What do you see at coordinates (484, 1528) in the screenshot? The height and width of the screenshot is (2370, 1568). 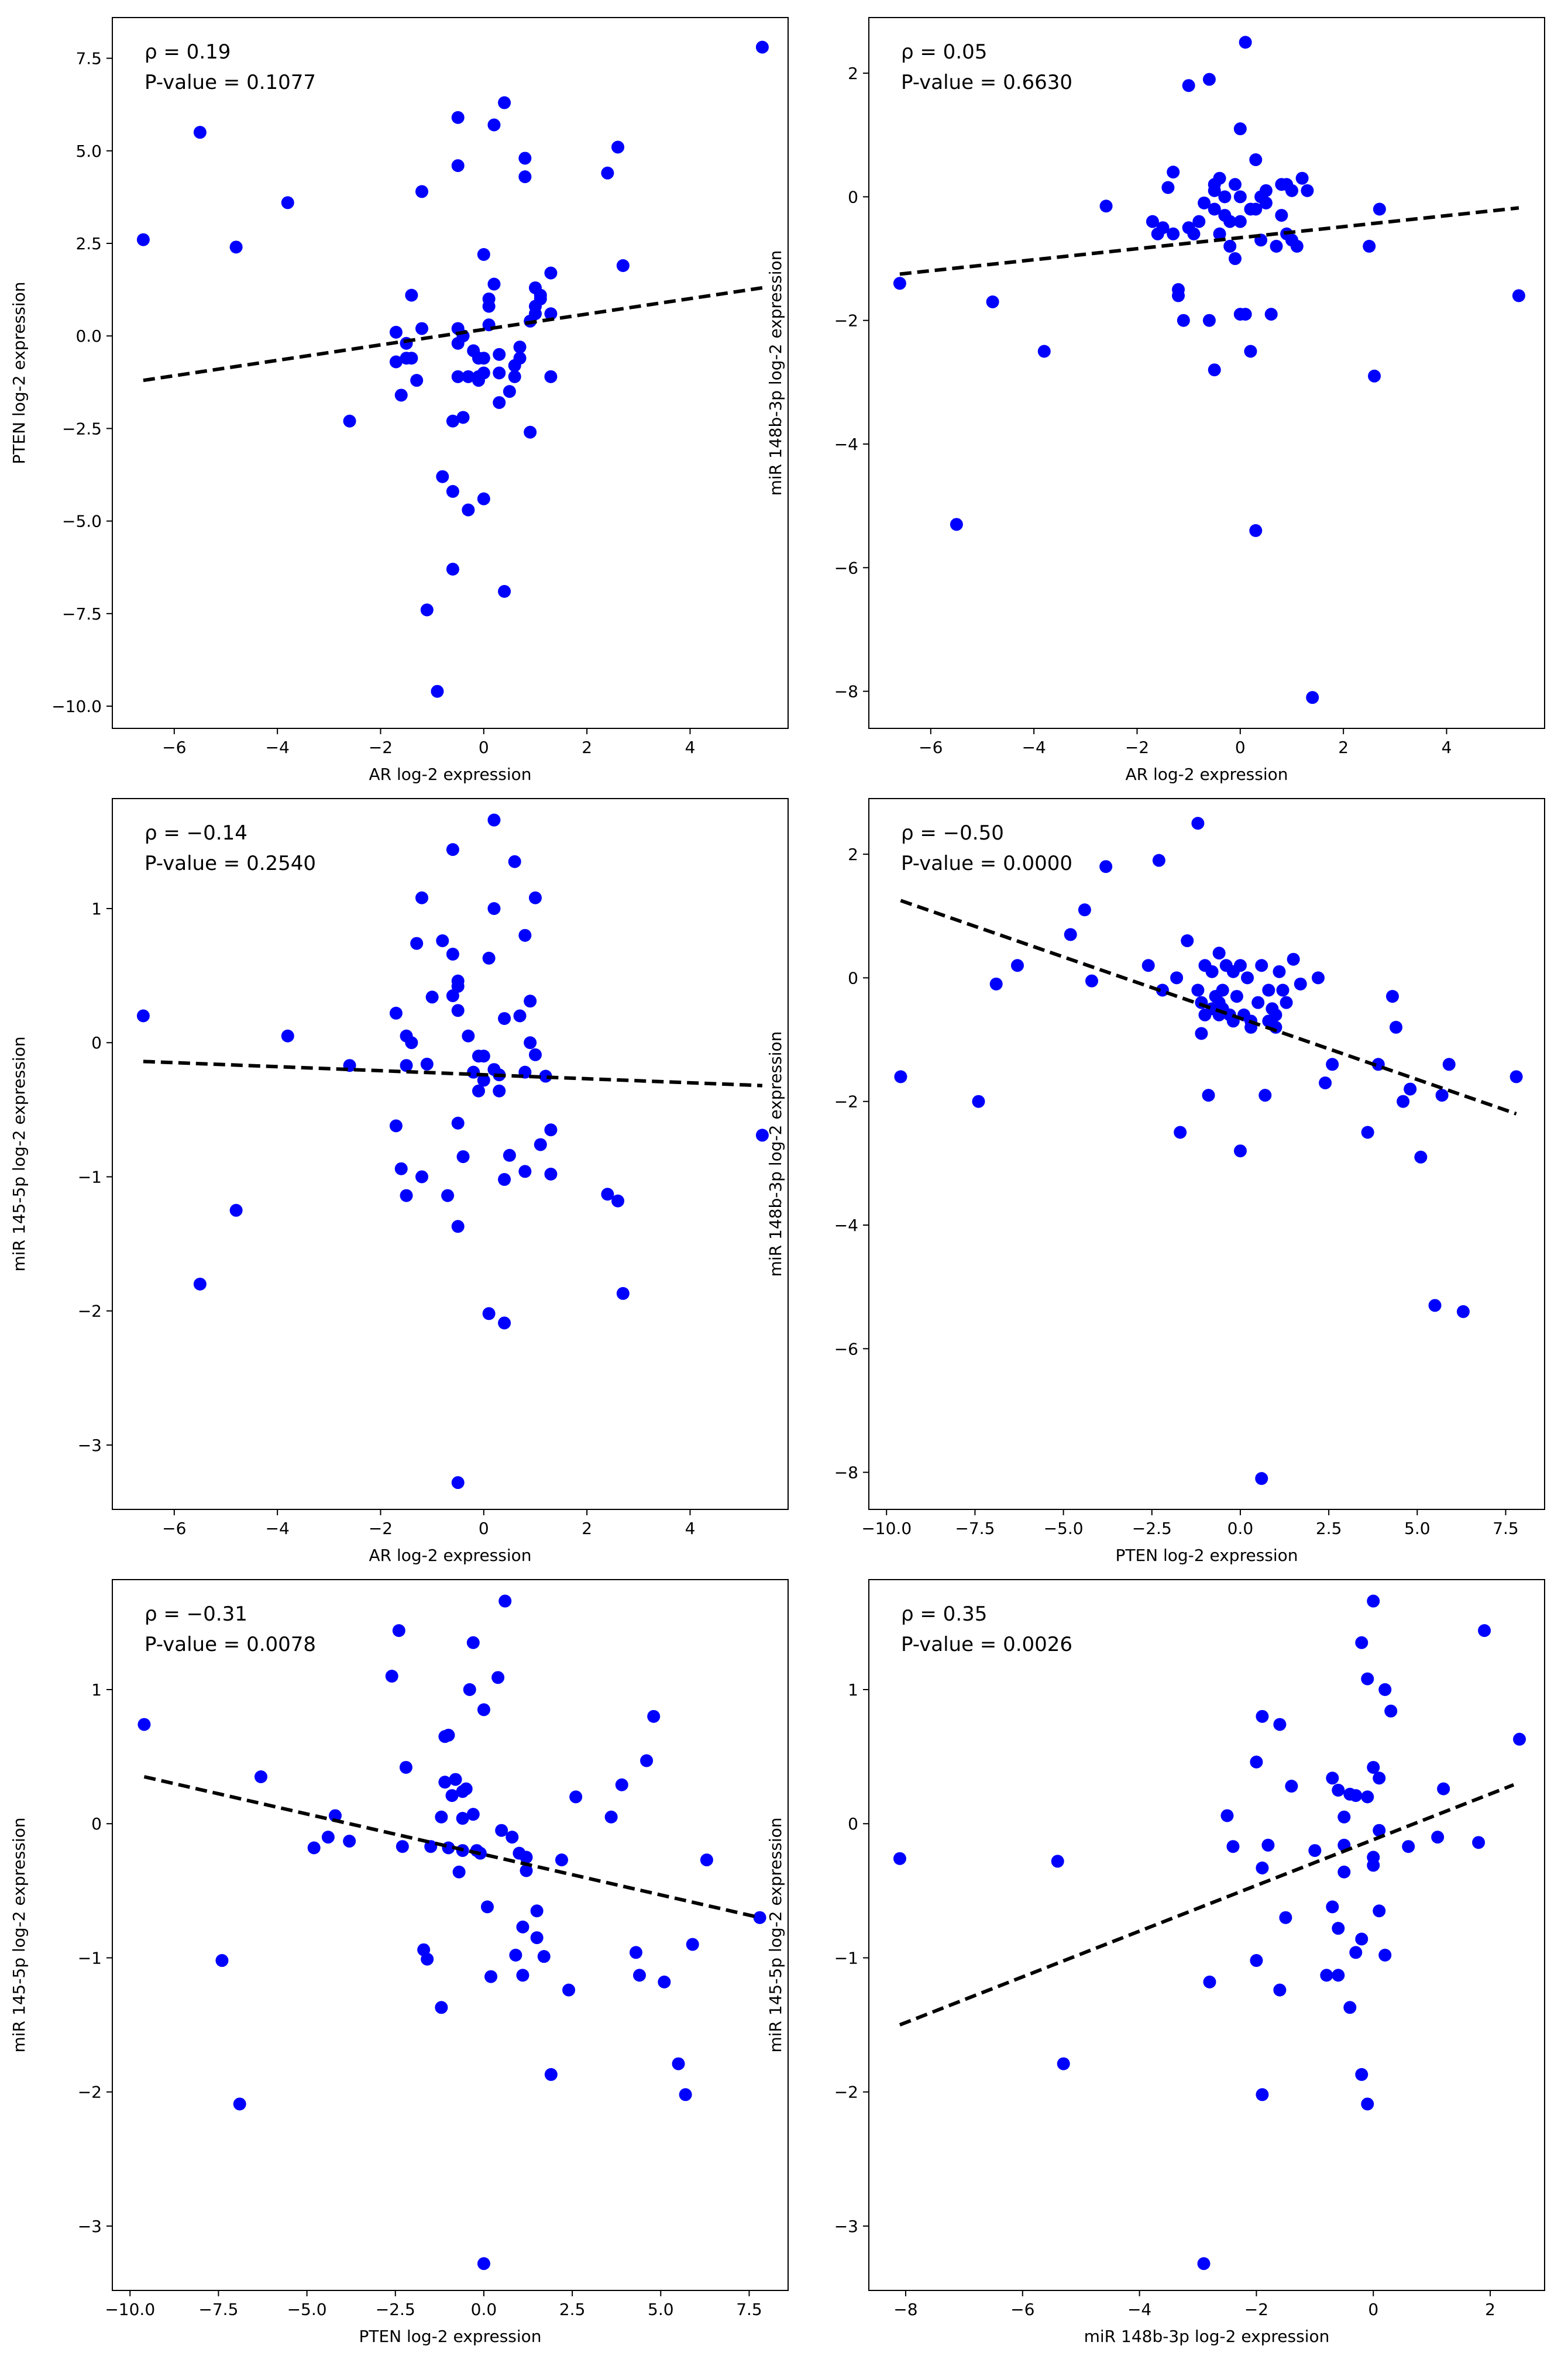 I see `x-tick-label: 0` at bounding box center [484, 1528].